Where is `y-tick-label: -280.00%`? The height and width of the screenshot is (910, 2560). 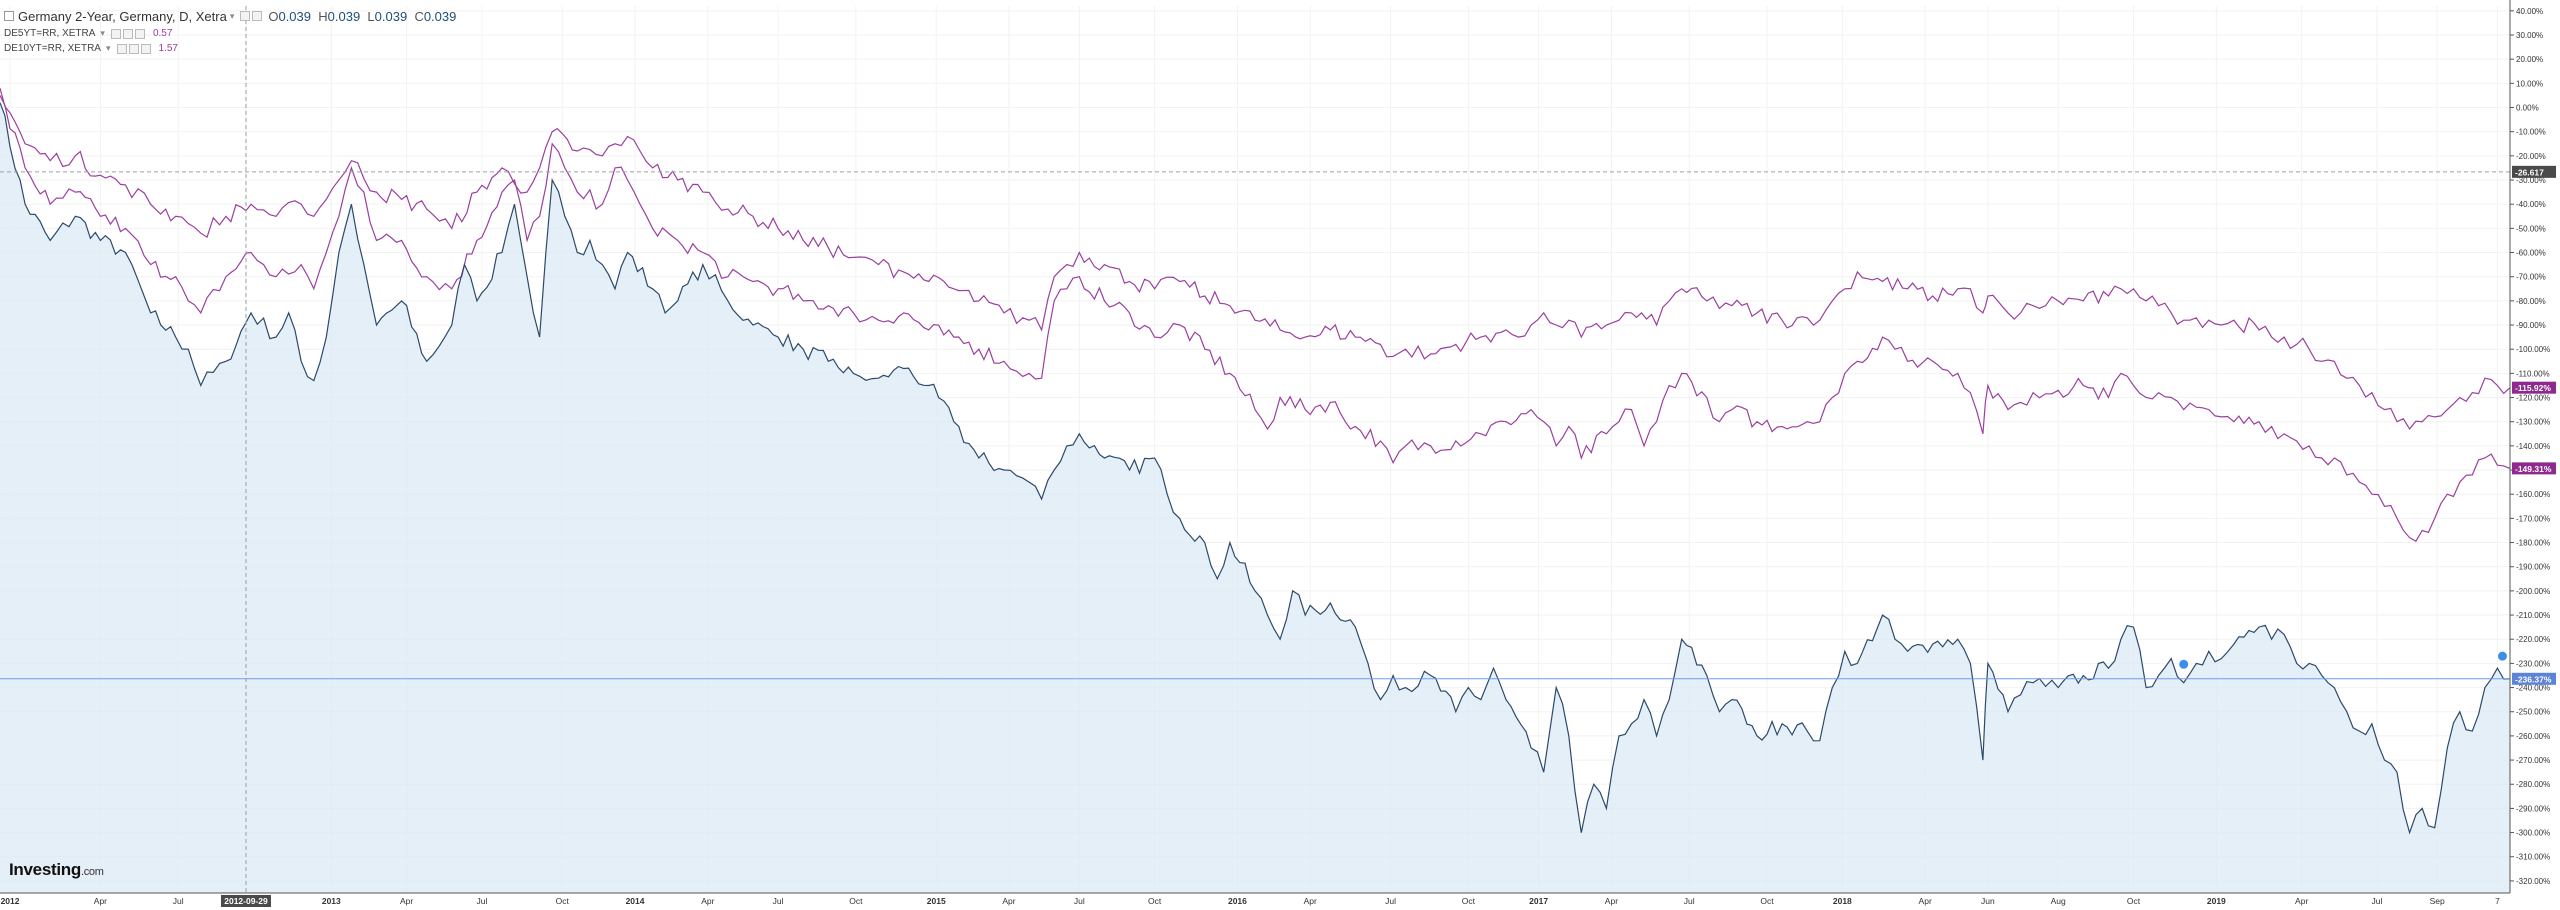
y-tick-label: -280.00% is located at coordinates (2533, 784).